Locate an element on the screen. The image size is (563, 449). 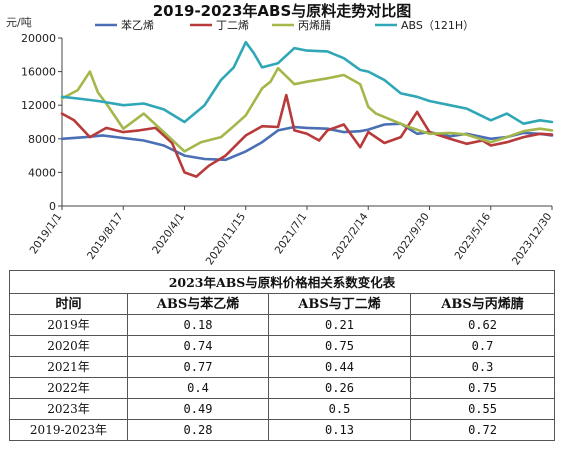
table-header-row: 时间 ABS与苯乙烯 ABS与丁二烯 ABS与丙烯腈 is located at coordinates (282, 304).